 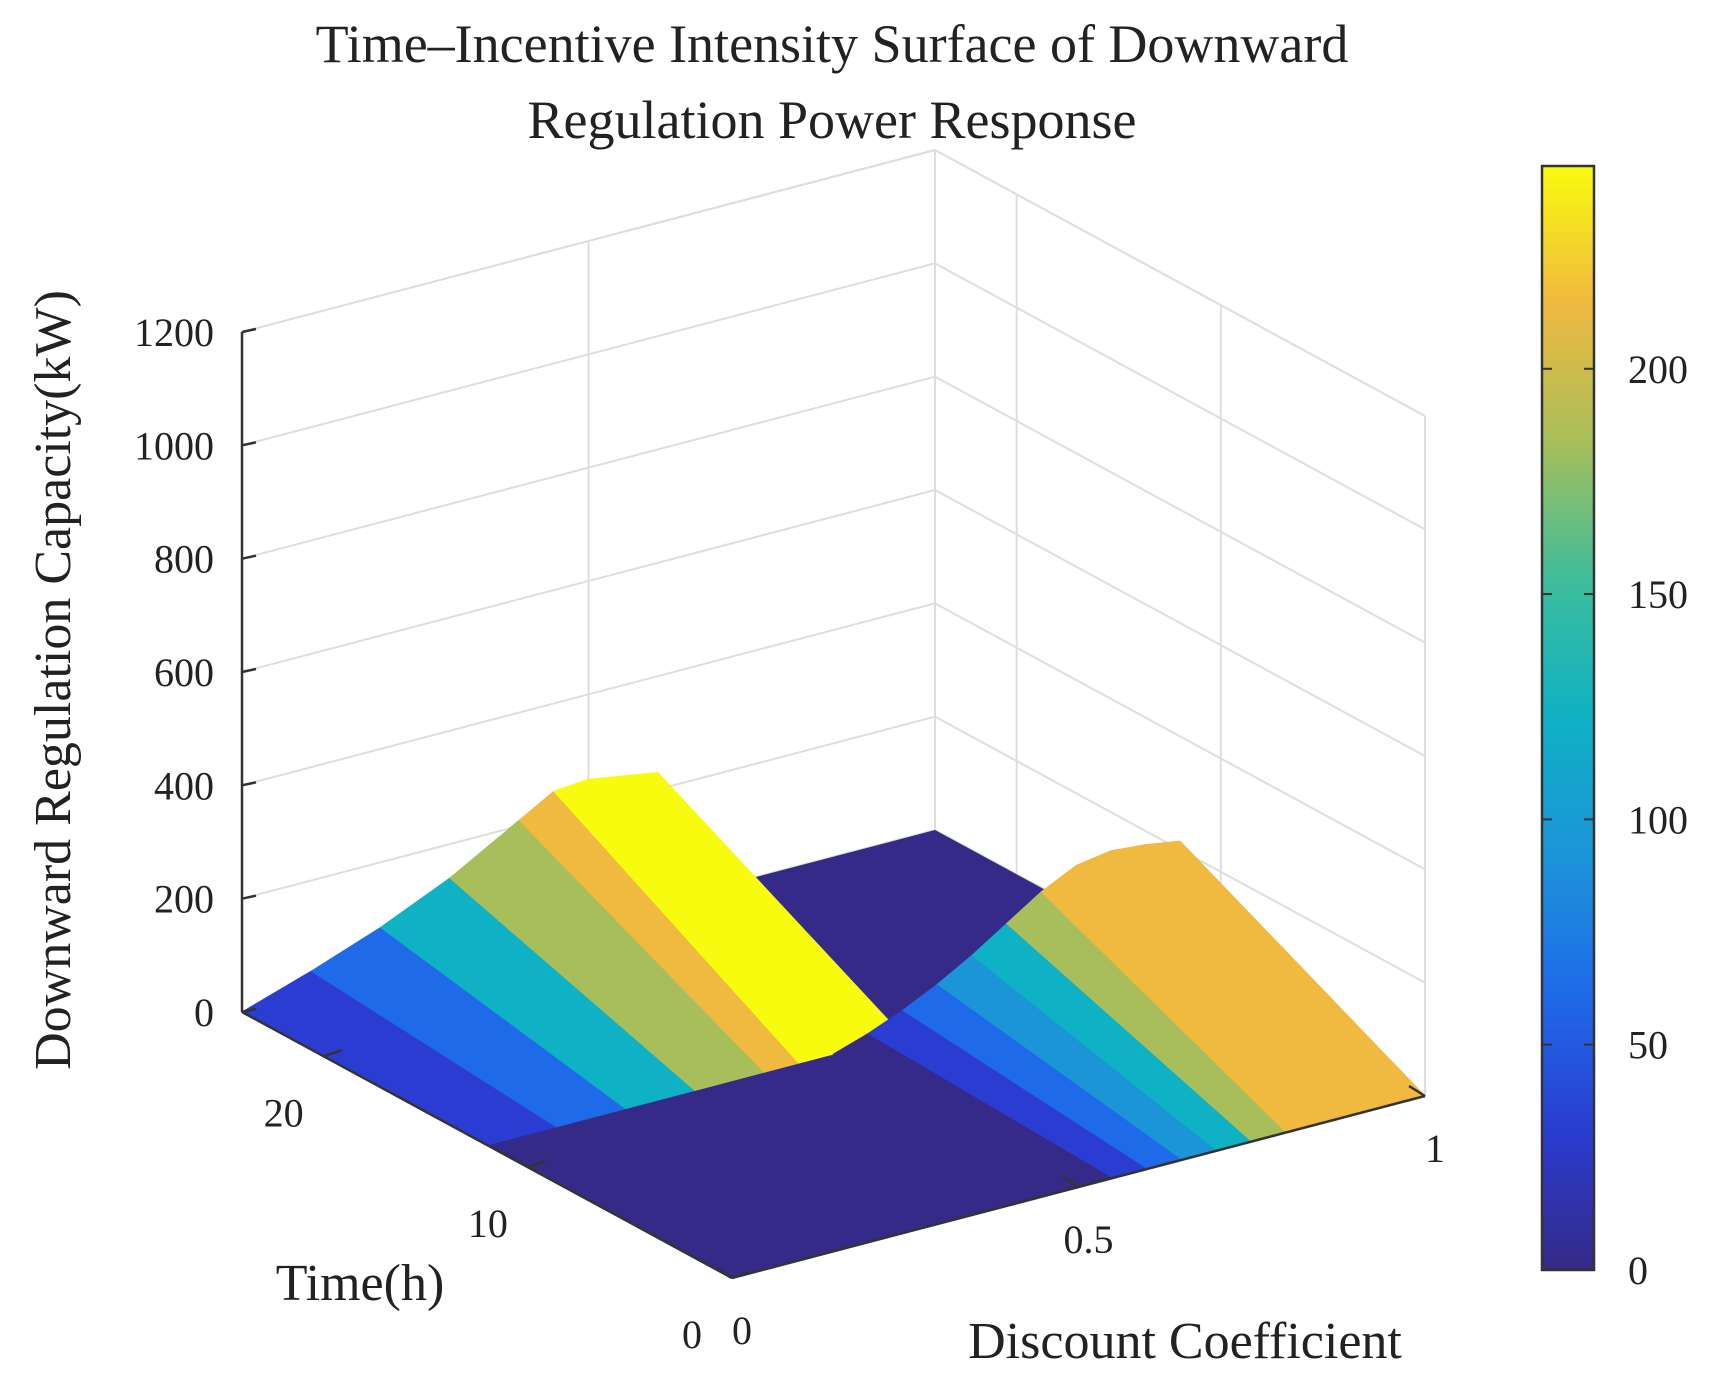 I want to click on x-tick-label: 1, so click(x=1435, y=1148).